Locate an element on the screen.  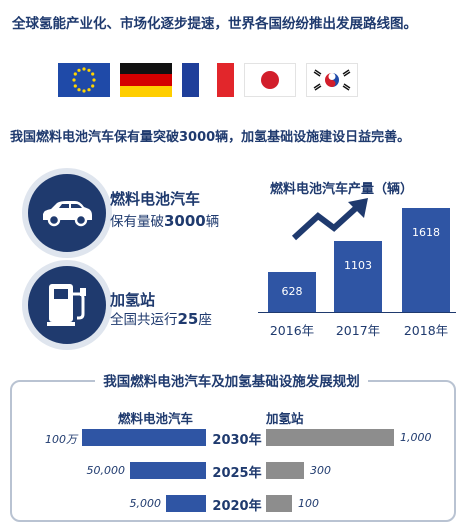
chart-bar: 628 is located at coordinates (292, 292).